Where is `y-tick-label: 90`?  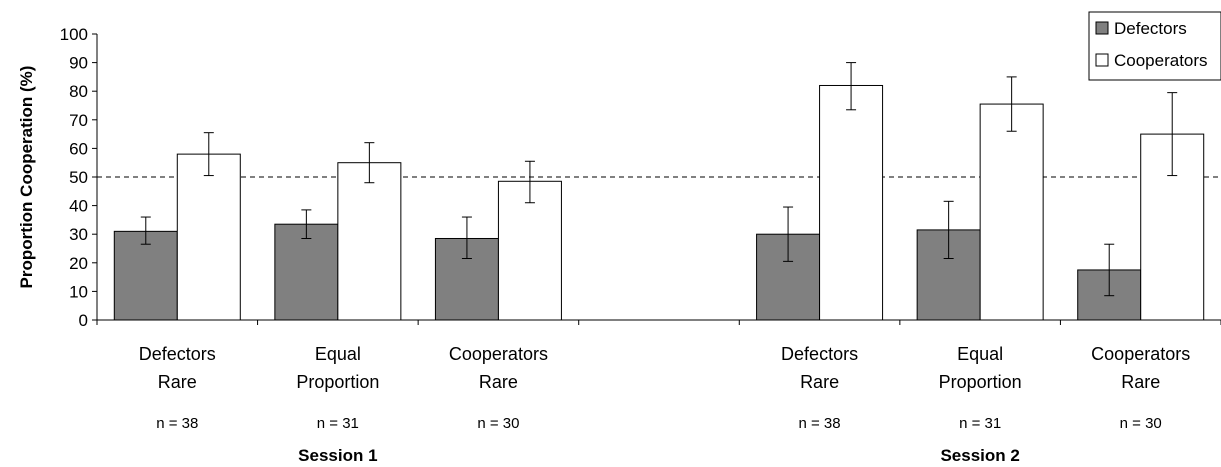 y-tick-label: 90 is located at coordinates (78, 63).